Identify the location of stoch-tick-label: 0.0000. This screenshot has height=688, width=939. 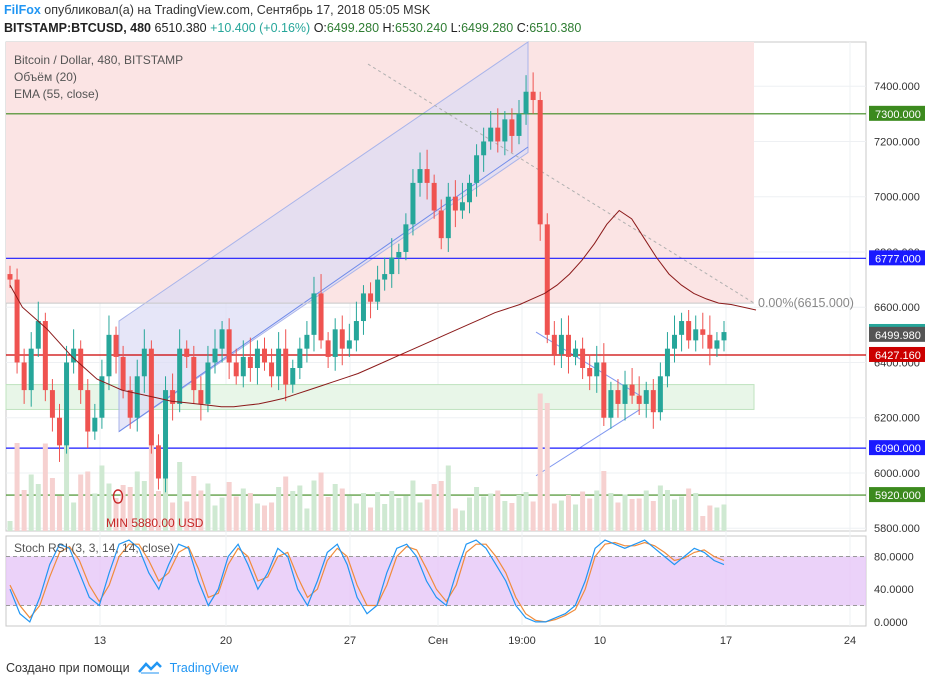
(891, 623).